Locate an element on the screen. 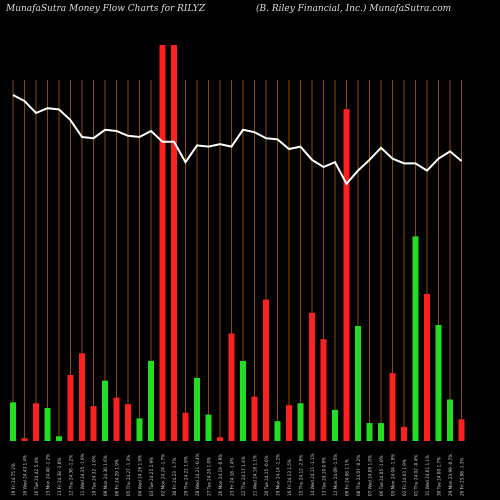 Image resolution: width=500 pixels, height=500 pixels. x-tick-label: 02 Fri 24.03 1.9% is located at coordinates (404, 477).